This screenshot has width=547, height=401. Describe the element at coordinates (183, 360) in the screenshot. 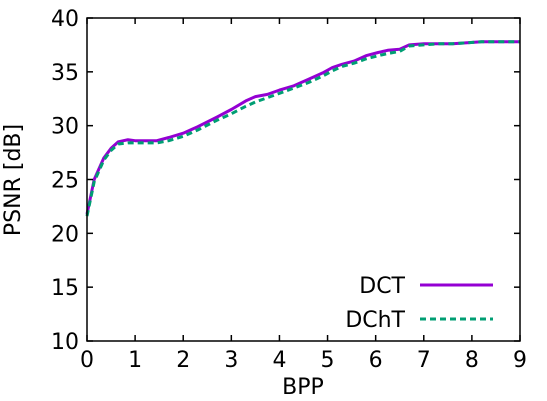

I see `x-tick-label: 2` at that location.